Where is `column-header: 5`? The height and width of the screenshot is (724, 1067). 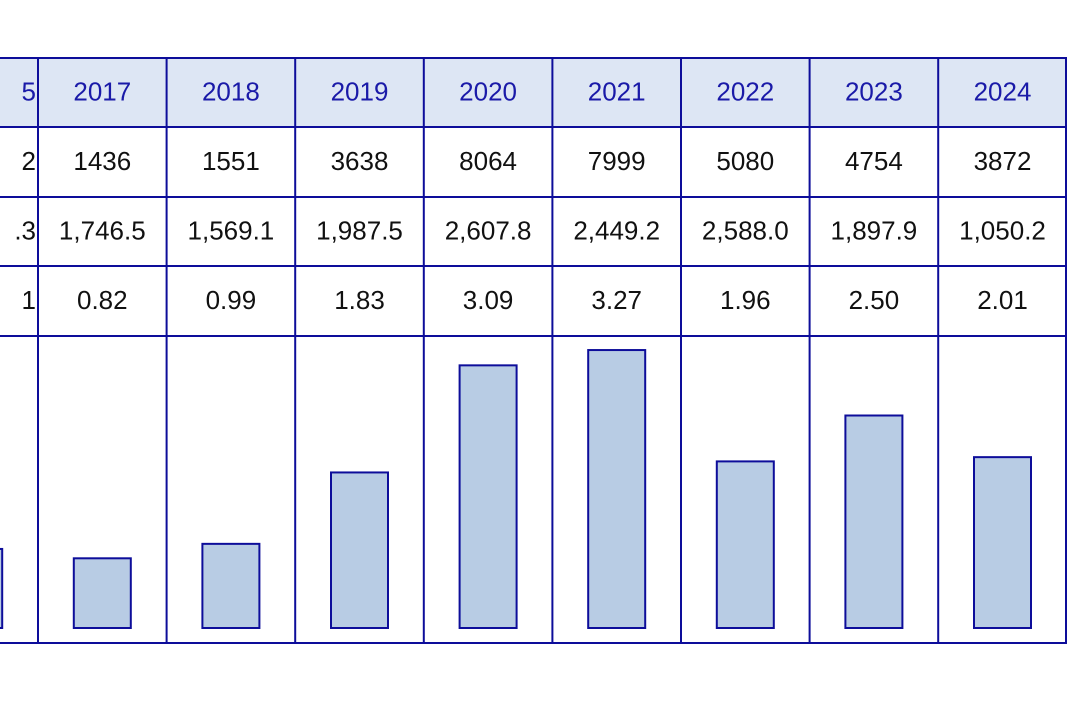
column-header: 5 is located at coordinates (29, 91).